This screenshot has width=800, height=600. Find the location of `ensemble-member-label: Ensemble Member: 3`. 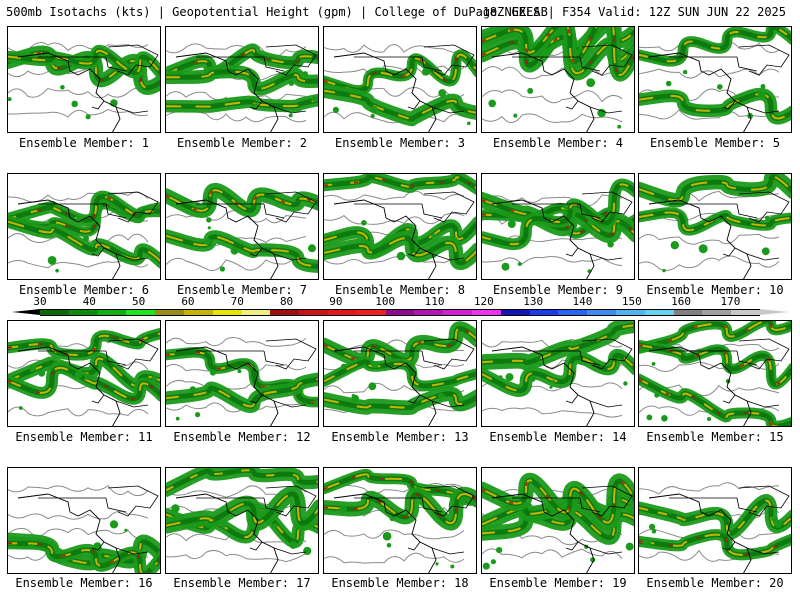

ensemble-member-label: Ensemble Member: 3 is located at coordinates (400, 143).